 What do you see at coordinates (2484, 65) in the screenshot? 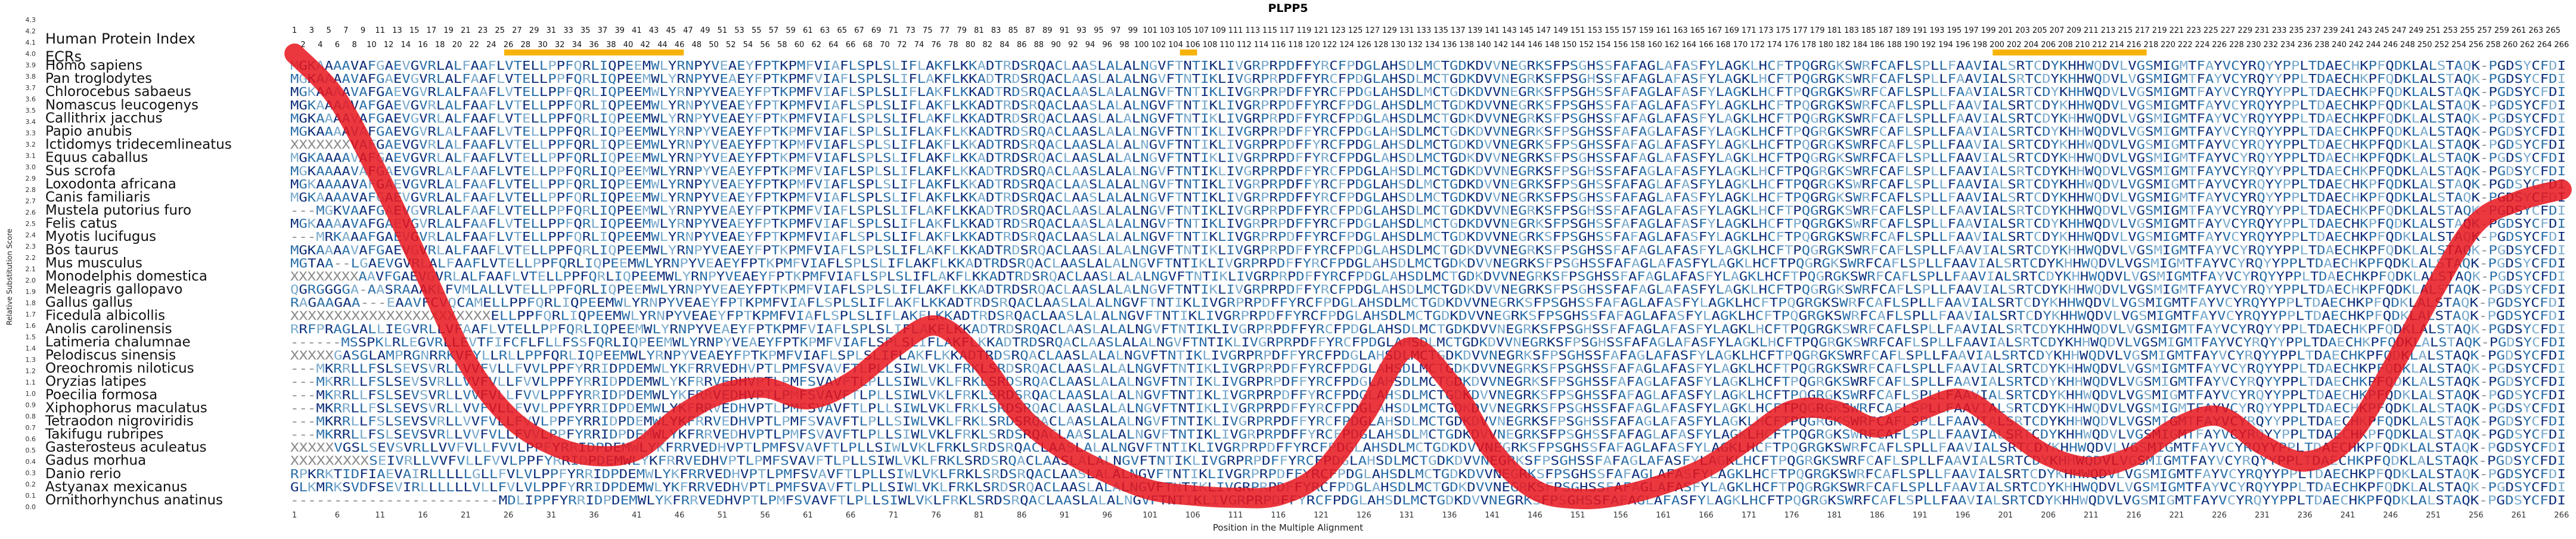
I see `alignment-segment: -` at bounding box center [2484, 65].